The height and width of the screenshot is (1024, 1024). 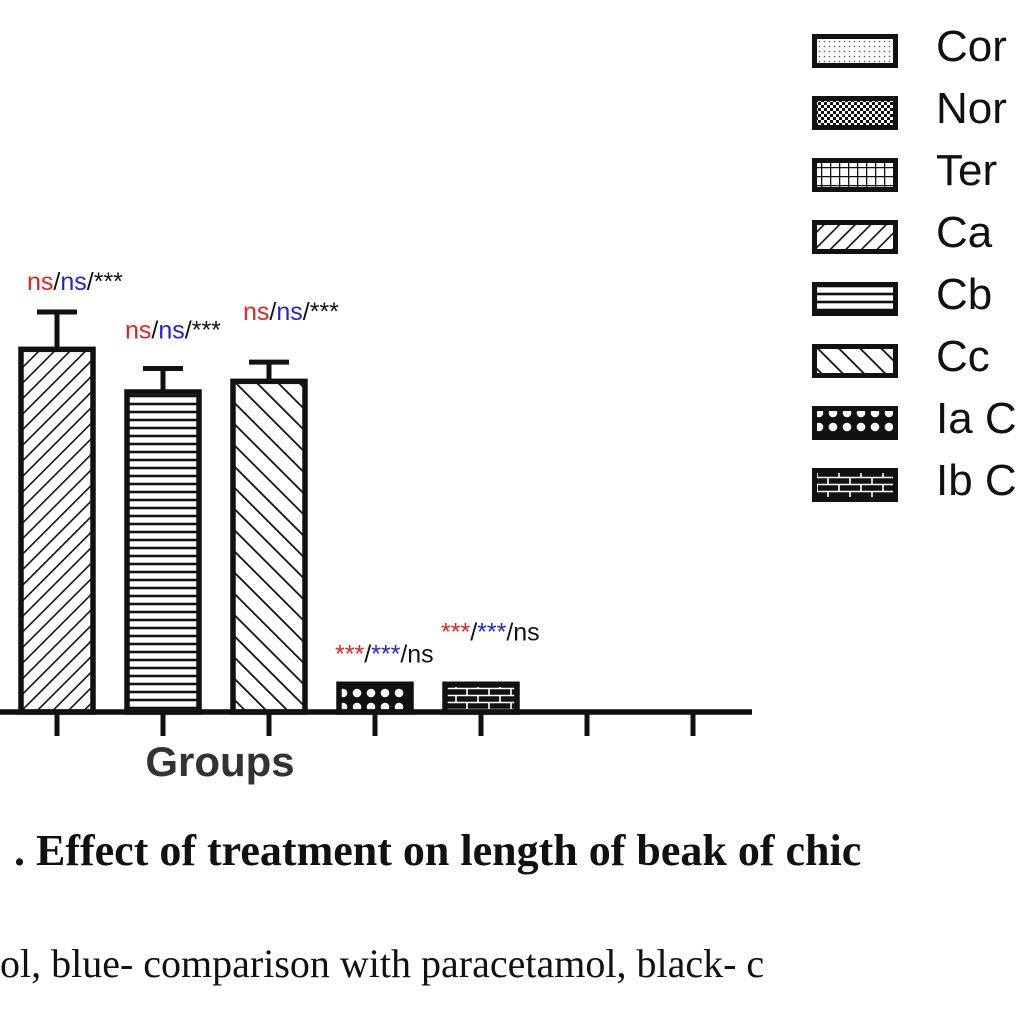 I want to click on significance-label-cc: ns/ns/***, so click(x=291, y=312).